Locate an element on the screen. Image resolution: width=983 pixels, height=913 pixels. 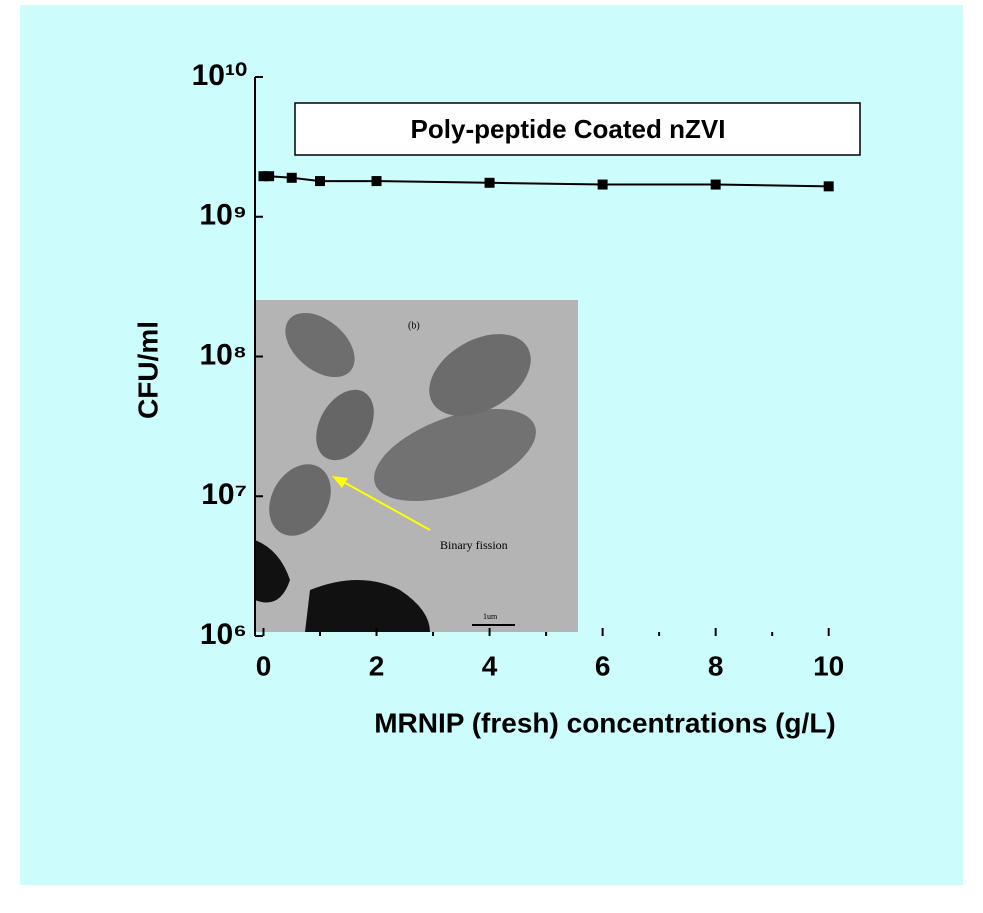
y-axis-label: CFU/ml is located at coordinates (147, 370).